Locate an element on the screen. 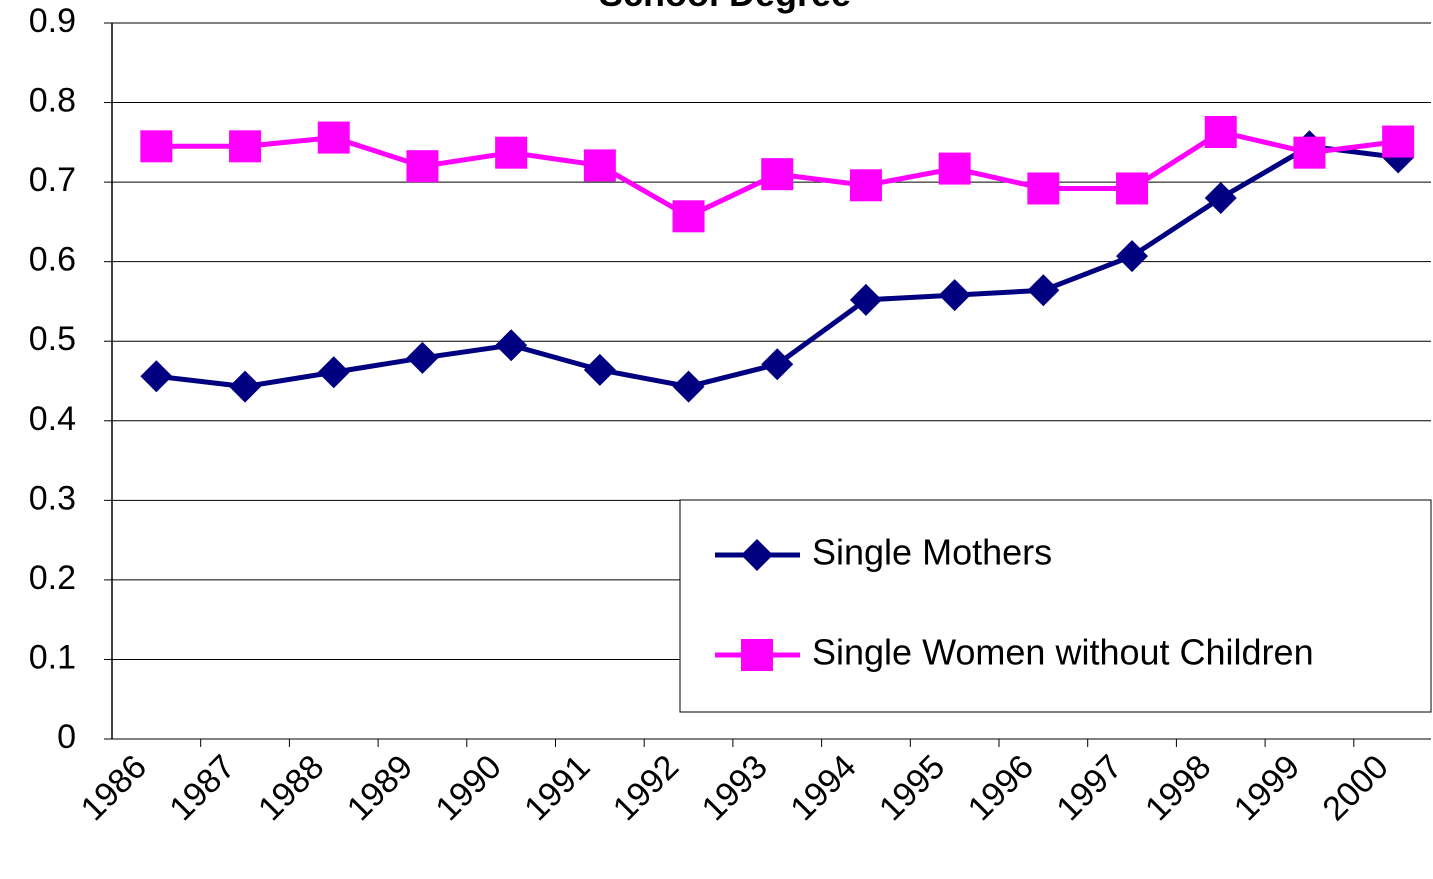 The height and width of the screenshot is (879, 1433). legend-box is located at coordinates (1055, 606).